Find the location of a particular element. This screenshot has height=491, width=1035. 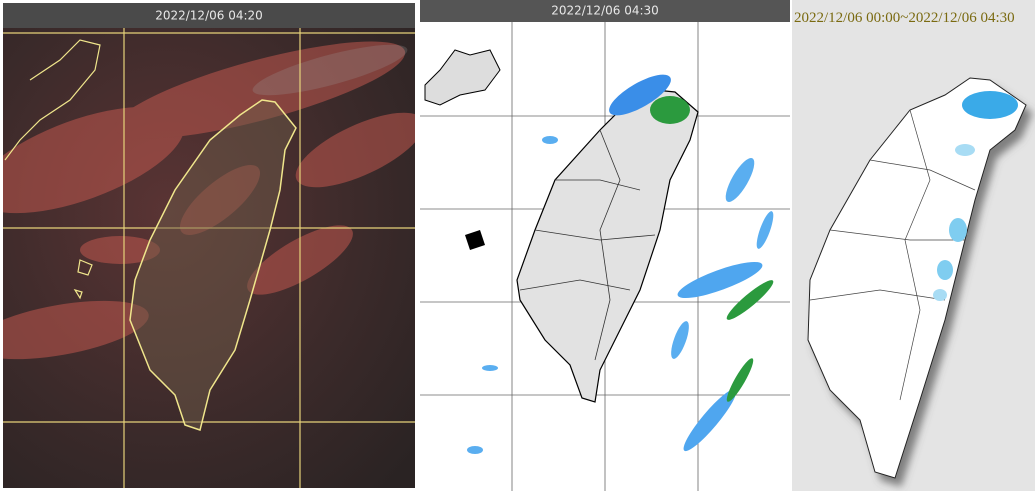

panel-title: 2022/12/06 04:30 is located at coordinates (605, 11).